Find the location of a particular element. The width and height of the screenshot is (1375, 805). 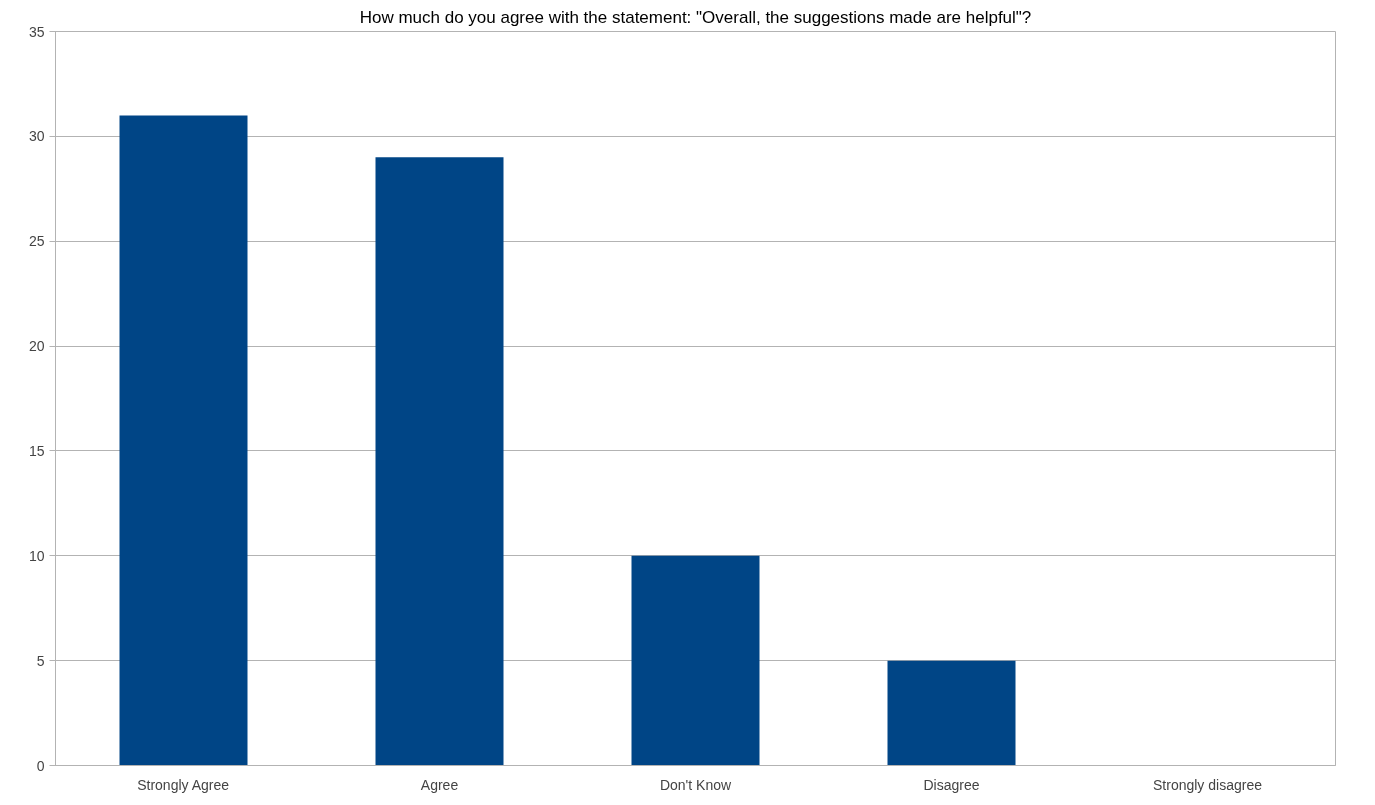

y-tick-label: 15 is located at coordinates (36, 450).